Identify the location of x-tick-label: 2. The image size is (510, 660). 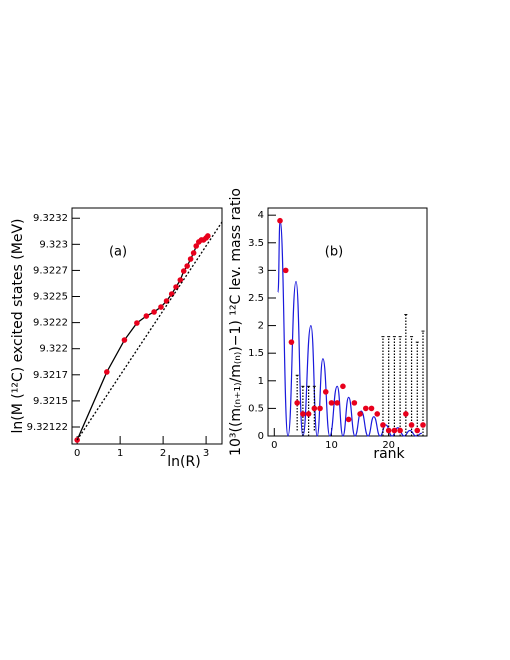
(163, 453).